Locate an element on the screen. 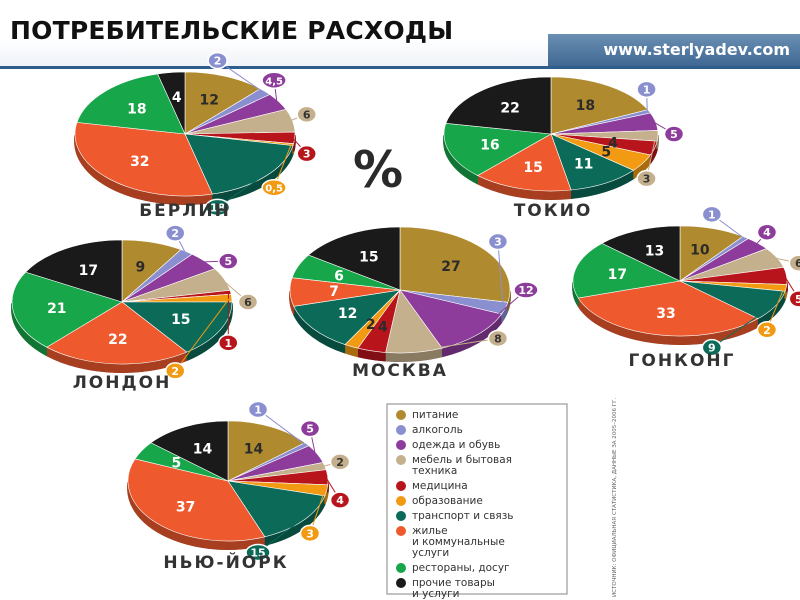 This screenshot has height=600, width=800. site-banner is located at coordinates (674, 50).